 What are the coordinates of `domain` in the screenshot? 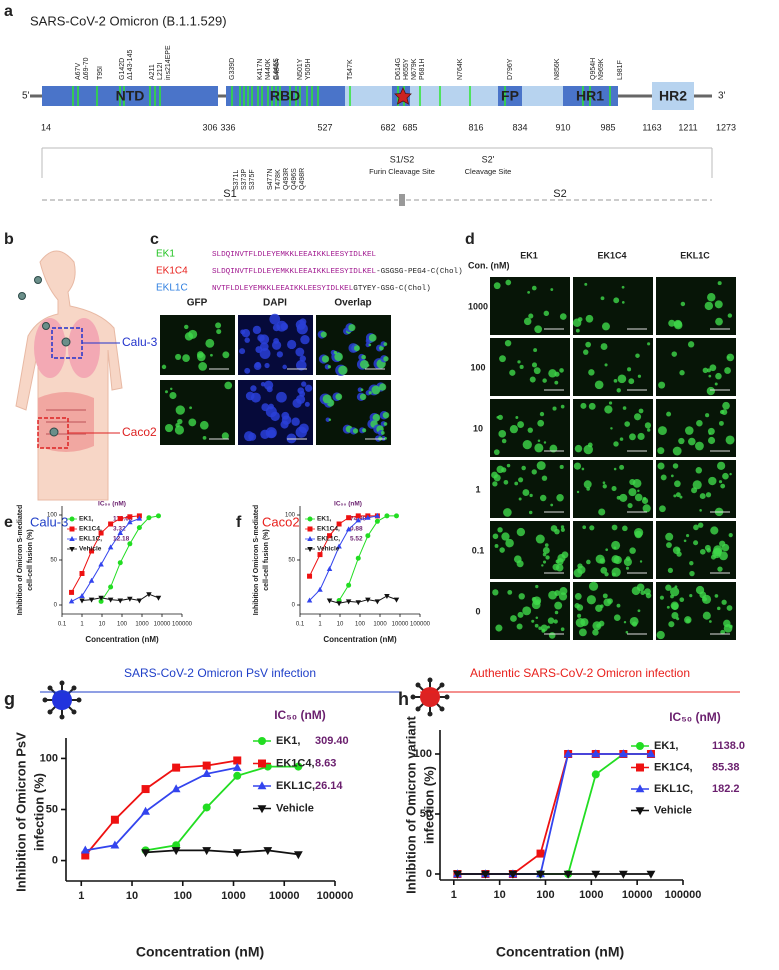 It's located at (510, 96).